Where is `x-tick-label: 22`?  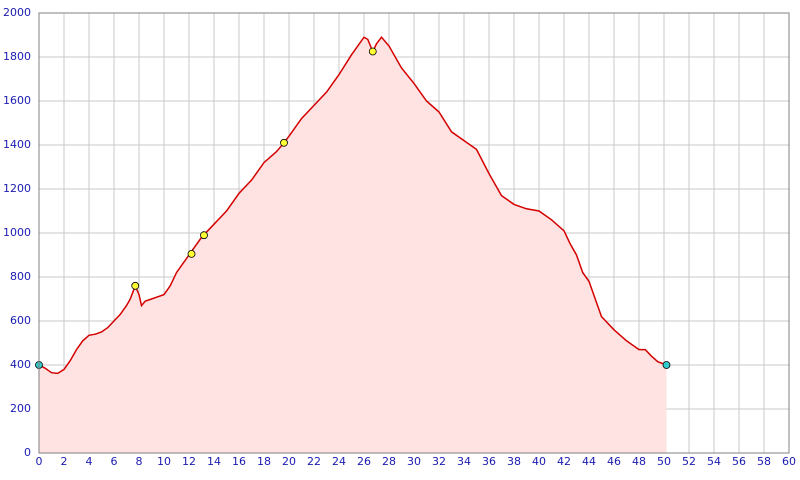 x-tick-label: 22 is located at coordinates (314, 461).